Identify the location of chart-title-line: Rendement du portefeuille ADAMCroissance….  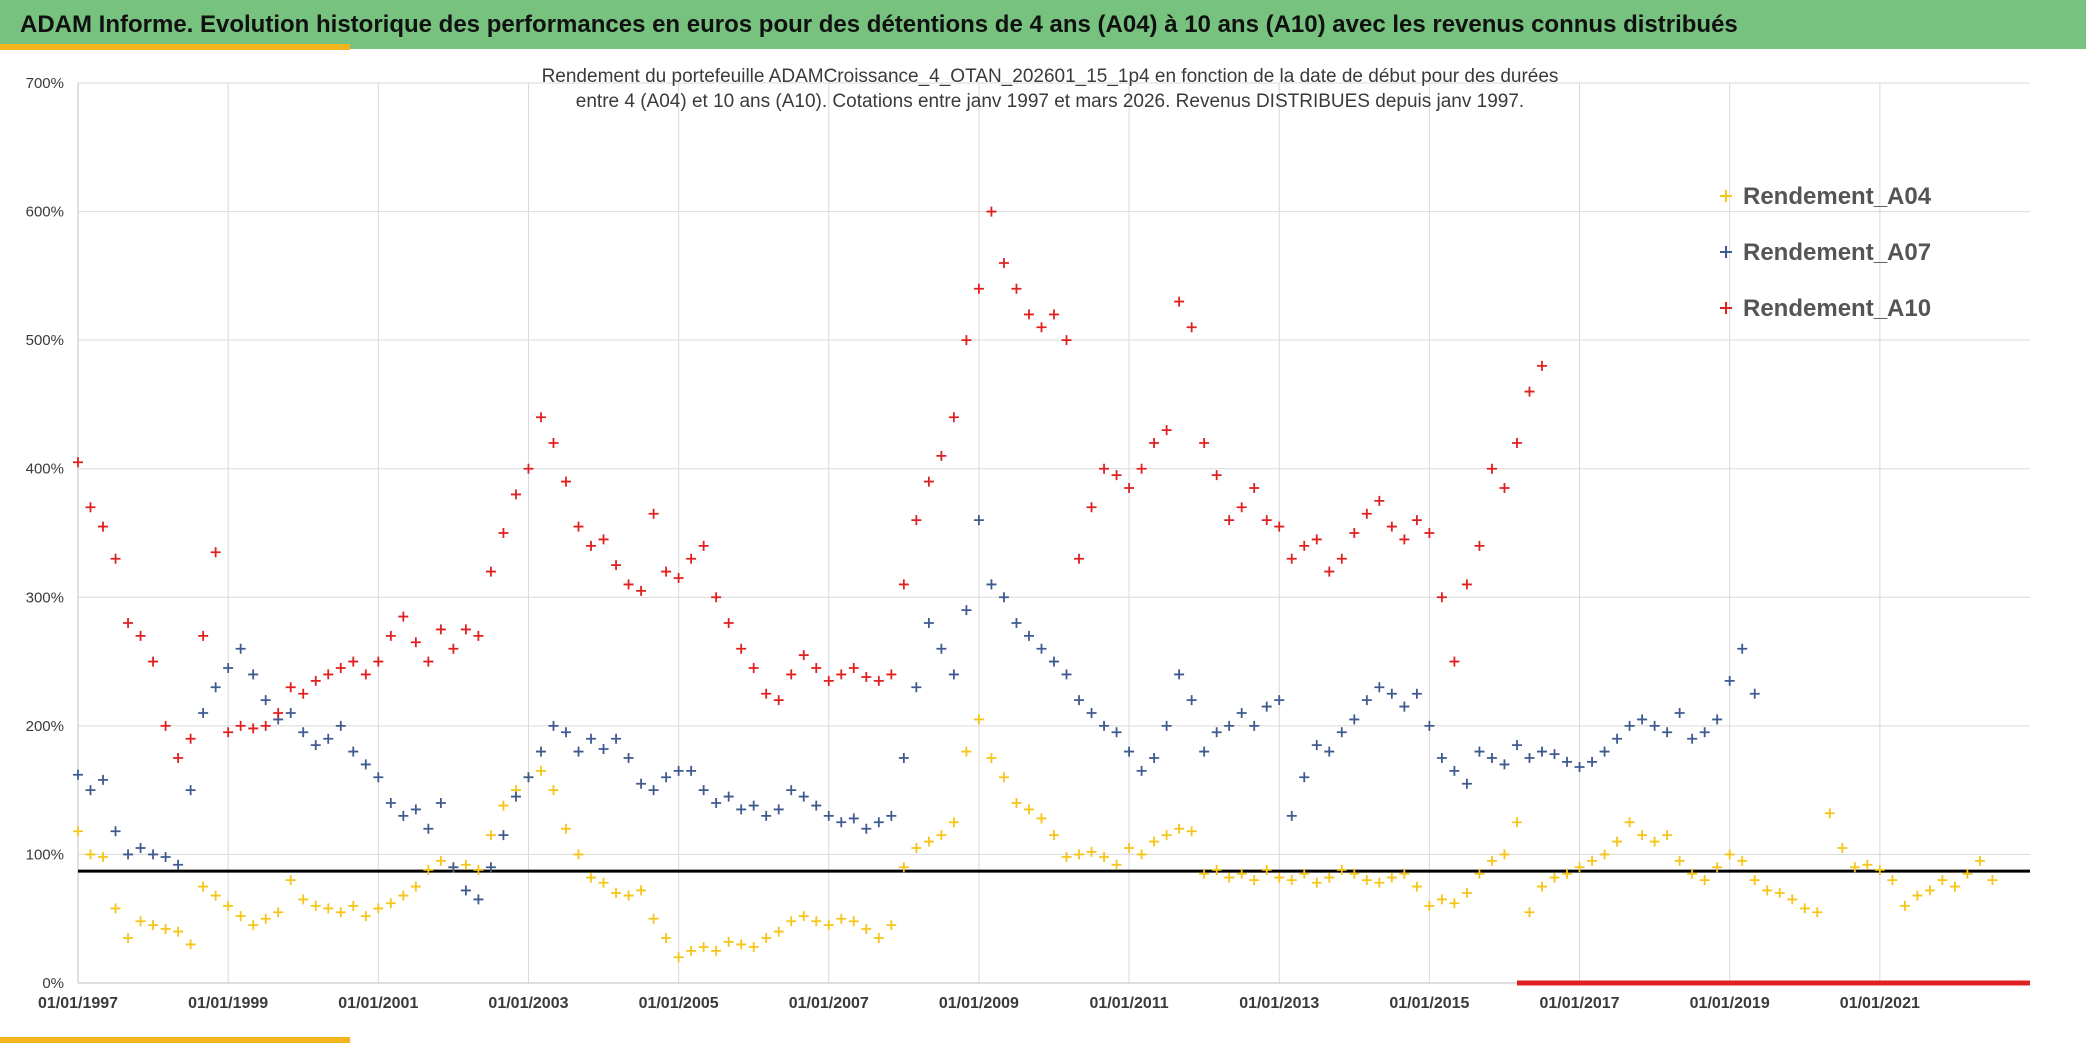
(1050, 76).